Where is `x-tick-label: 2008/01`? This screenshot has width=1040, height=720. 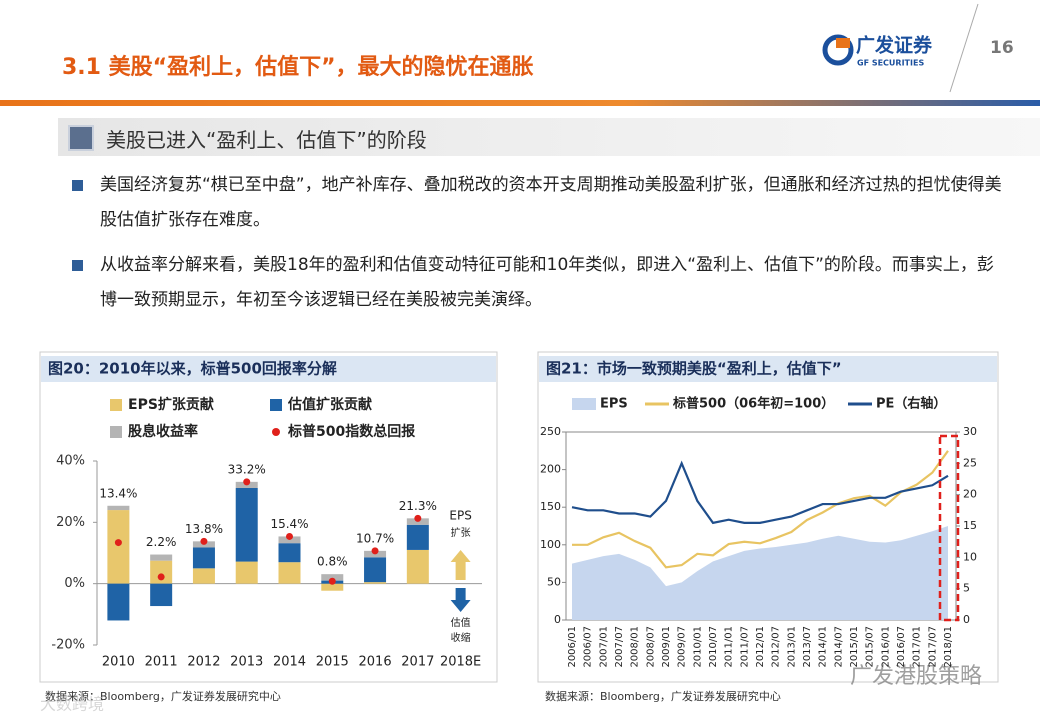 x-tick-label: 2008/01 is located at coordinates (635, 647).